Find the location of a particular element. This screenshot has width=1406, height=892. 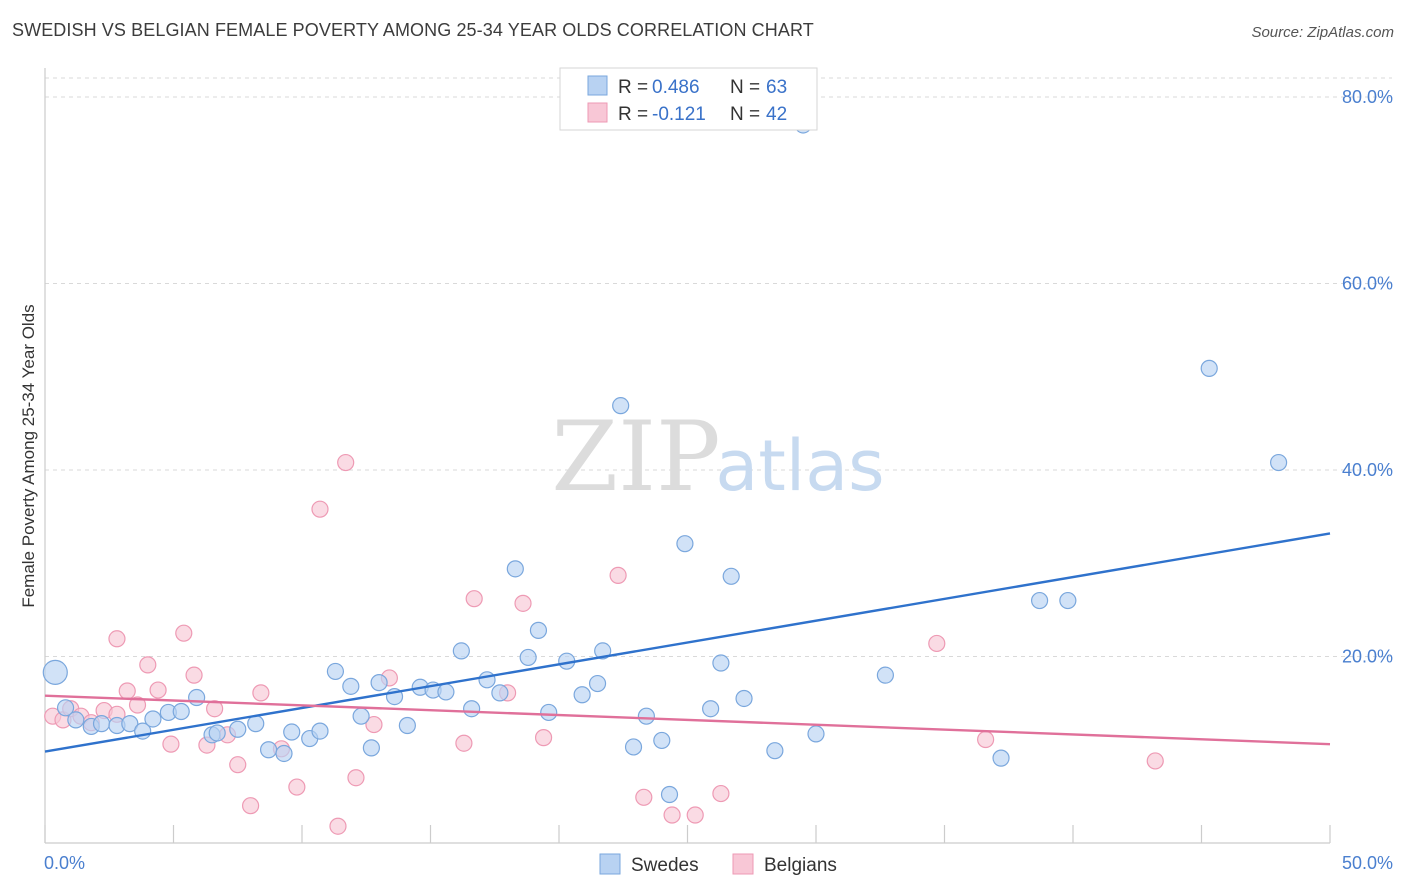

bottom-legend-swatch-belgians is located at coordinates (743, 864).